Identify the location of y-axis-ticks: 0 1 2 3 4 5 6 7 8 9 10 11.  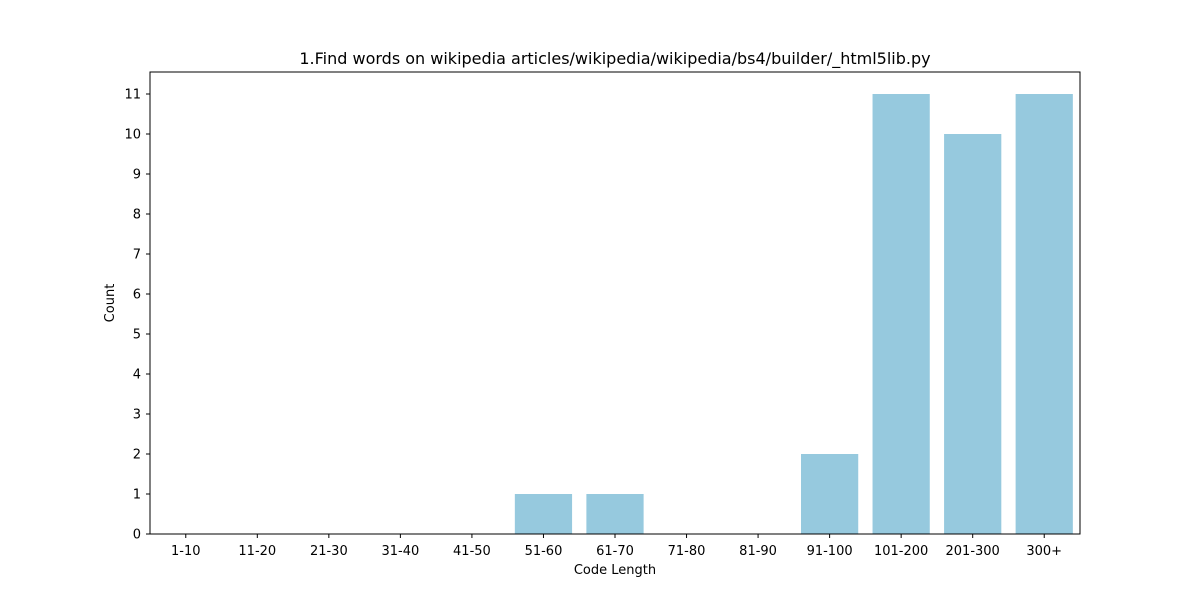
(137, 315).